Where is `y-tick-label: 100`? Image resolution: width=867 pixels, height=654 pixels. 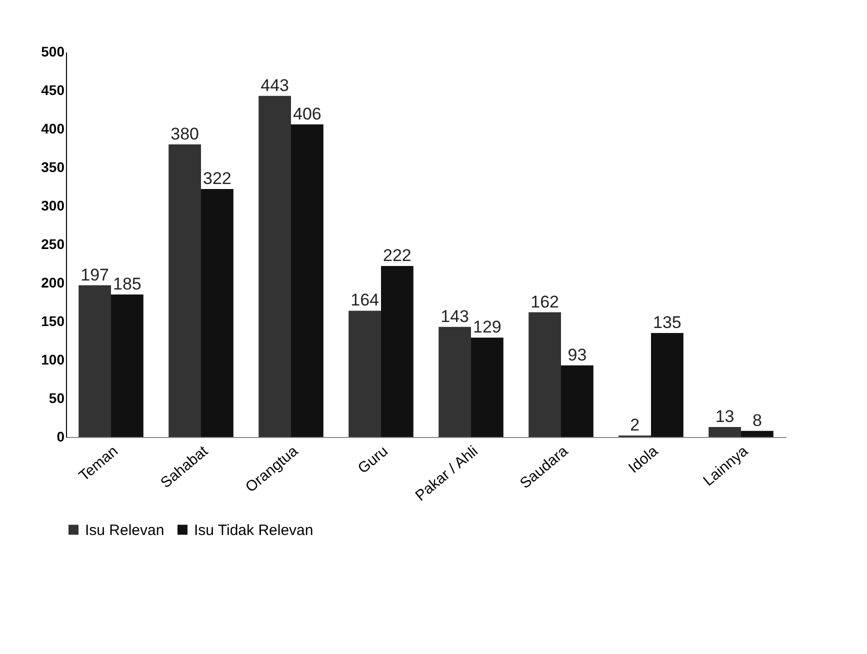 y-tick-label: 100 is located at coordinates (53, 360).